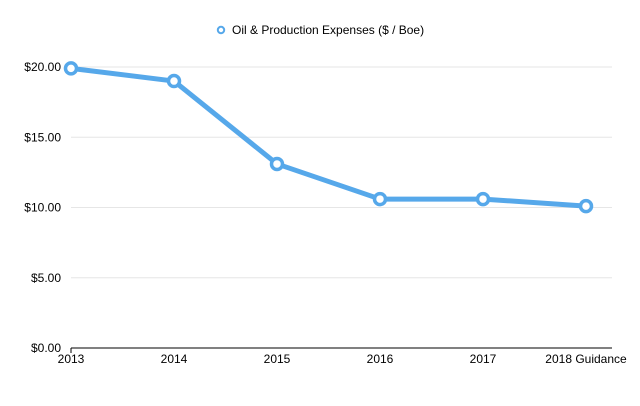 The image size is (640, 406). What do you see at coordinates (341, 350) in the screenshot?
I see `axes` at bounding box center [341, 350].